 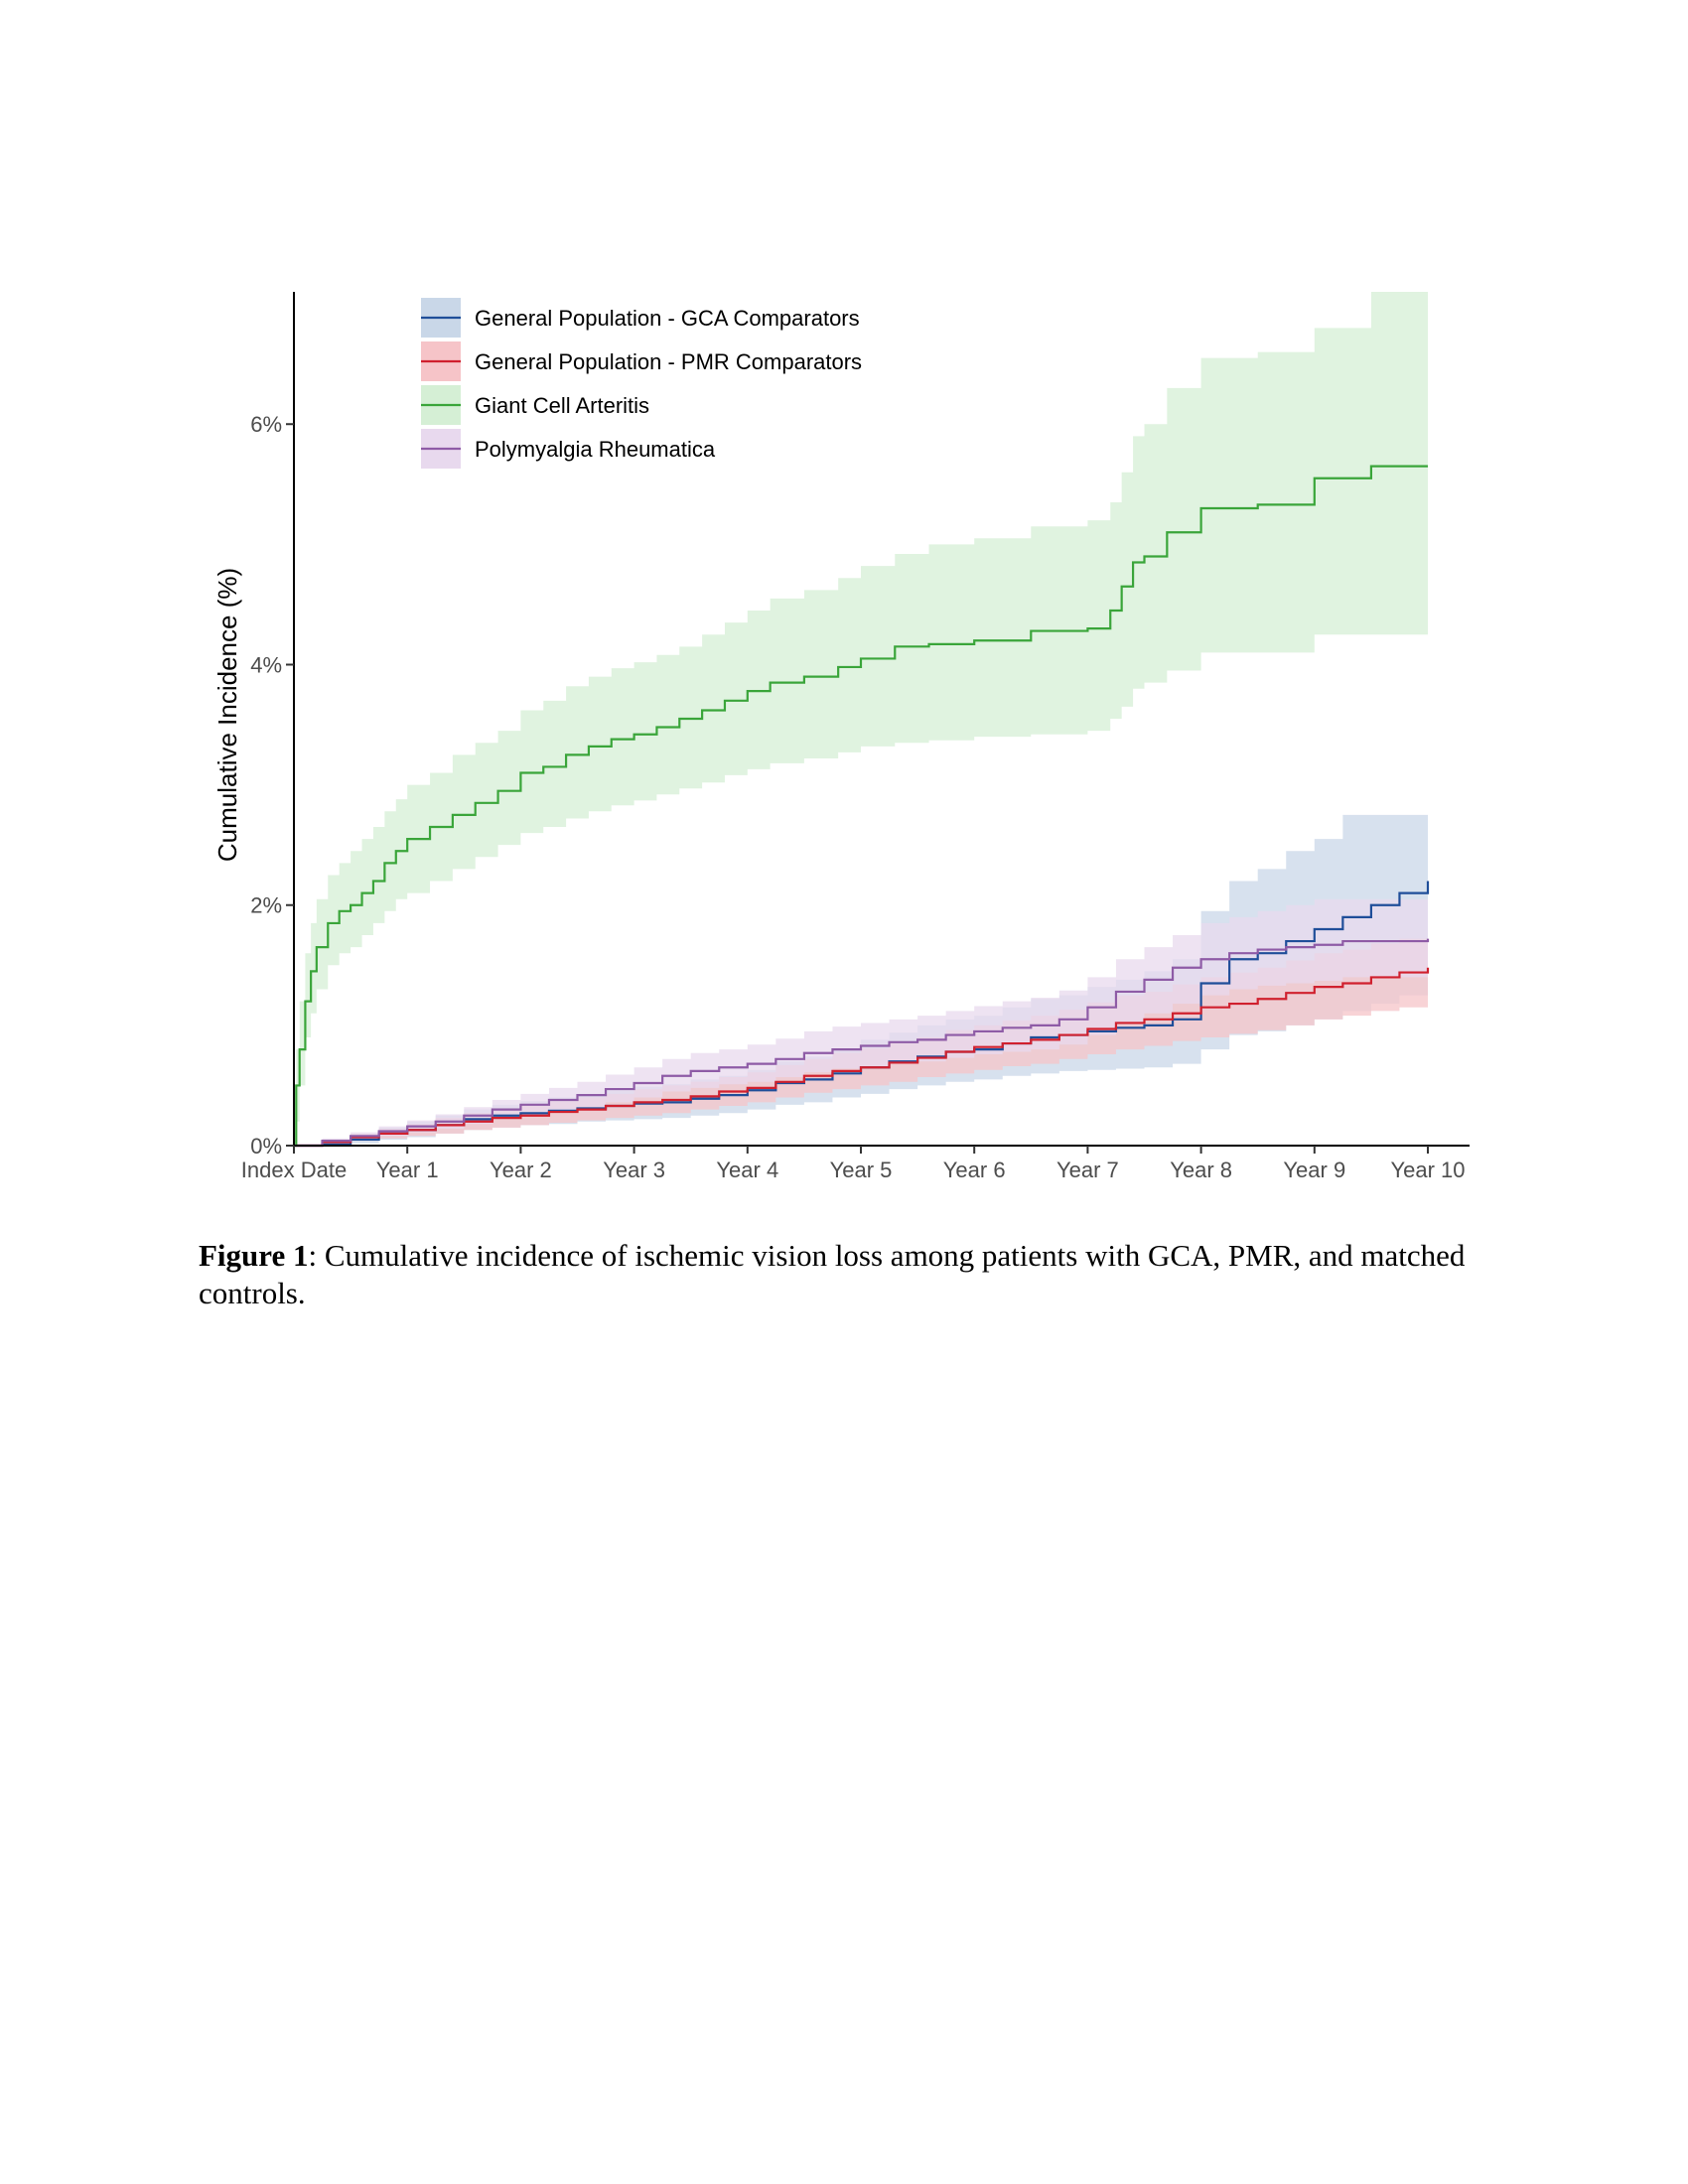 What do you see at coordinates (862, 1057) in the screenshot?
I see `series-line-general-population-pmr-comparators` at bounding box center [862, 1057].